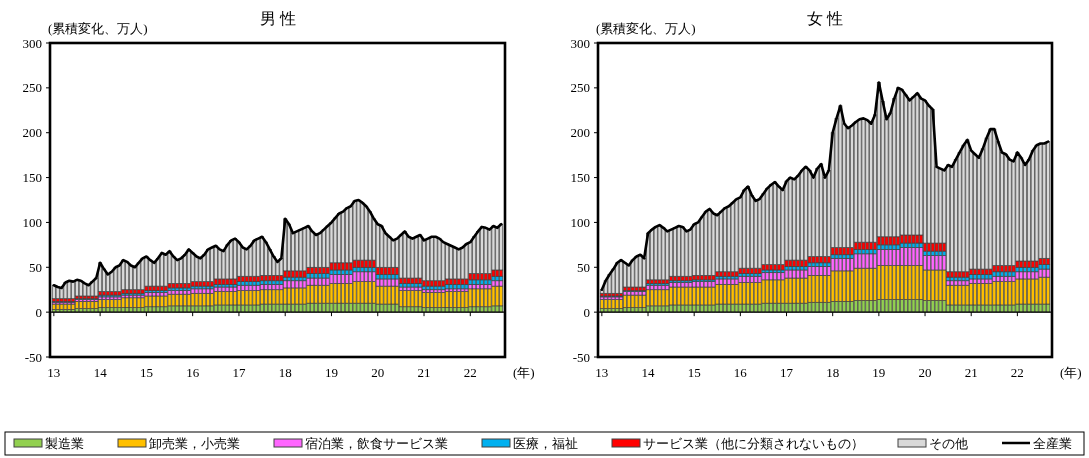 Image resolution: width=1089 pixels, height=458 pixels. Describe the element at coordinates (194, 443) in the screenshot. I see `legend-label: 卸売業，小売業` at that location.